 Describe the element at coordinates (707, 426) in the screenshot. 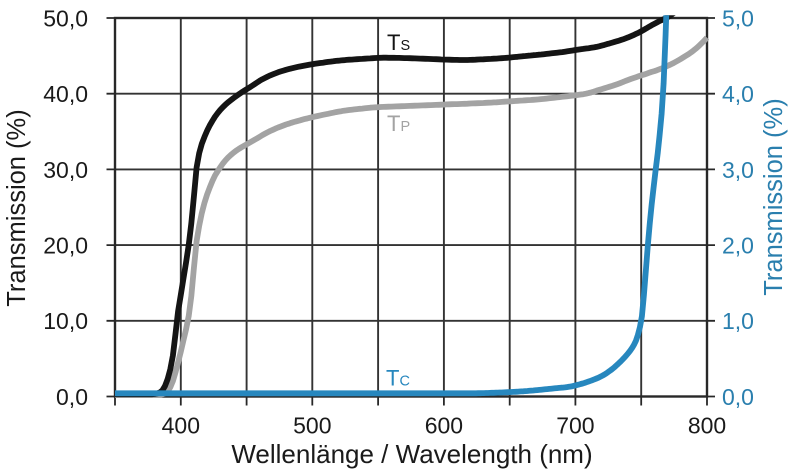

I see `svg-text: 800` at that location.